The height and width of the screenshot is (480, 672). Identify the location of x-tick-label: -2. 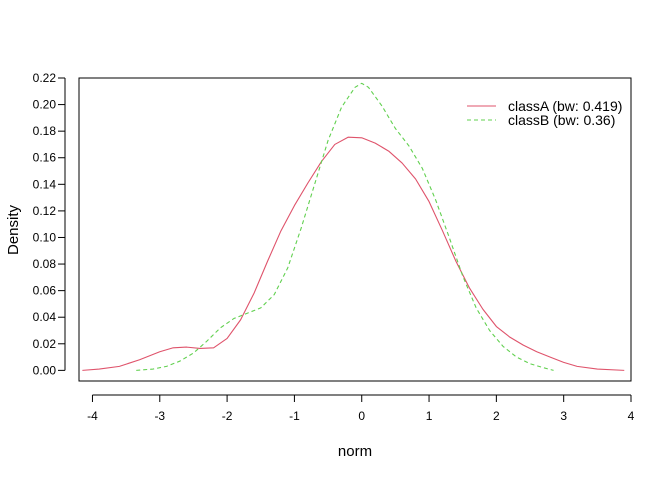
(227, 416).